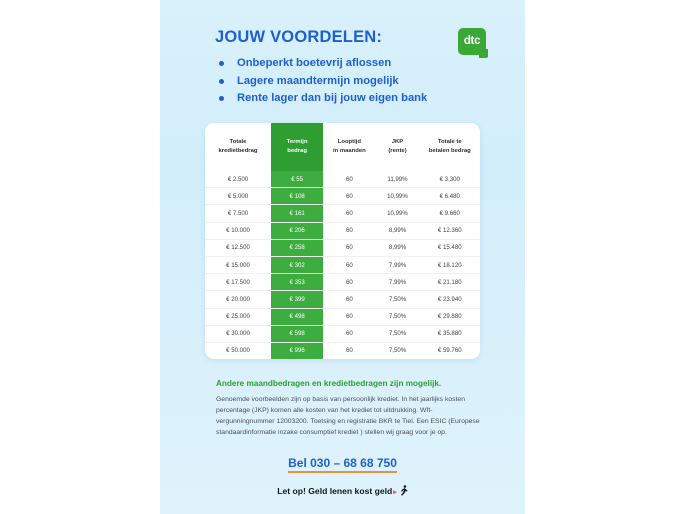  I want to click on table-row: € 25.000 € 498 60 7,50% € 29.880, so click(342, 317).